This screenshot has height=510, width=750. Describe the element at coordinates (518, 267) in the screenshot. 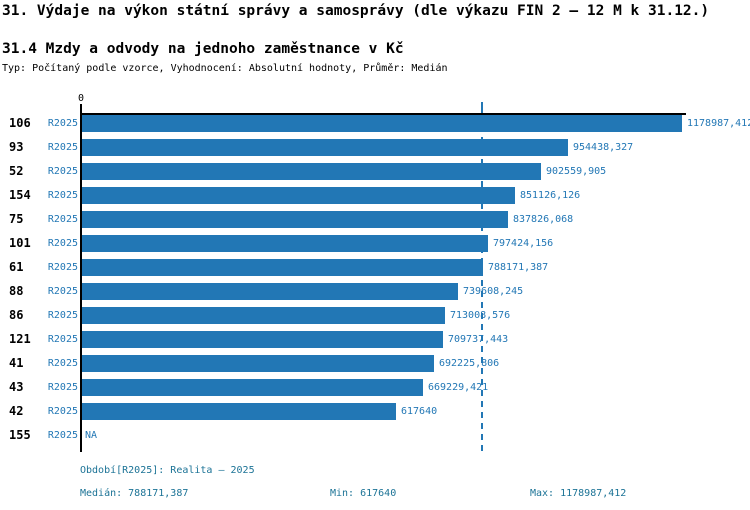

I see `value-label: 788171,387` at that location.